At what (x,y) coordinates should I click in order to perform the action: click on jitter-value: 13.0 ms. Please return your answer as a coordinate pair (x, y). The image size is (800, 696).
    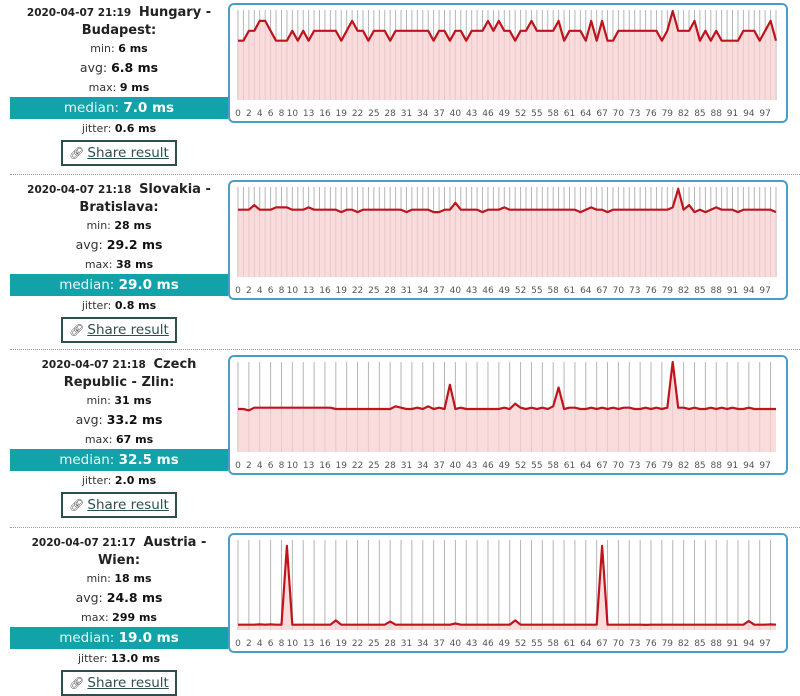
    Looking at the image, I should click on (135, 658).